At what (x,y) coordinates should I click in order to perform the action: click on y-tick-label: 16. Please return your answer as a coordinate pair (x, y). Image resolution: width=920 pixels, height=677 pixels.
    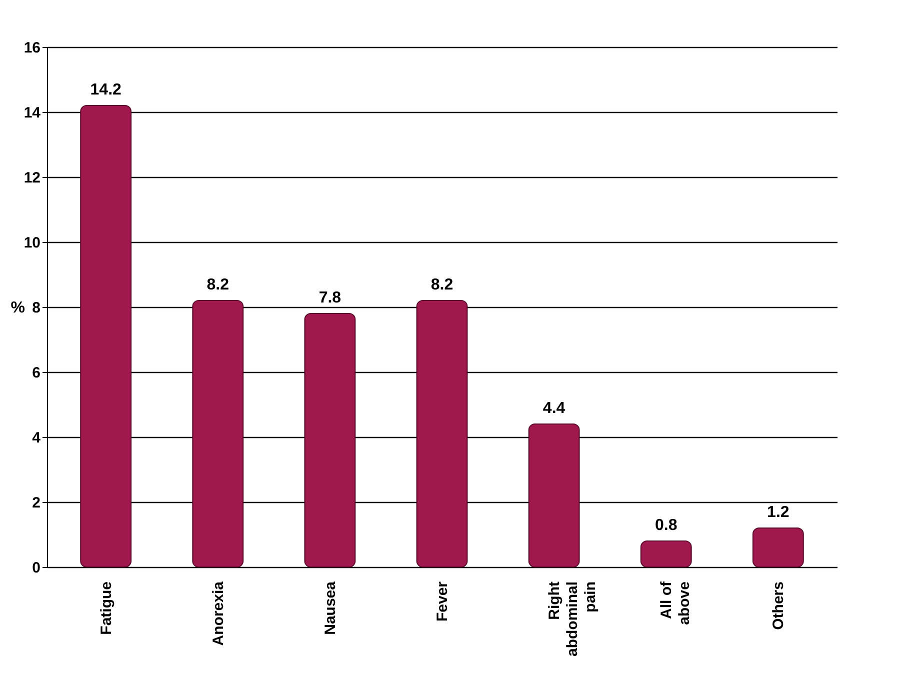
    Looking at the image, I should click on (32, 48).